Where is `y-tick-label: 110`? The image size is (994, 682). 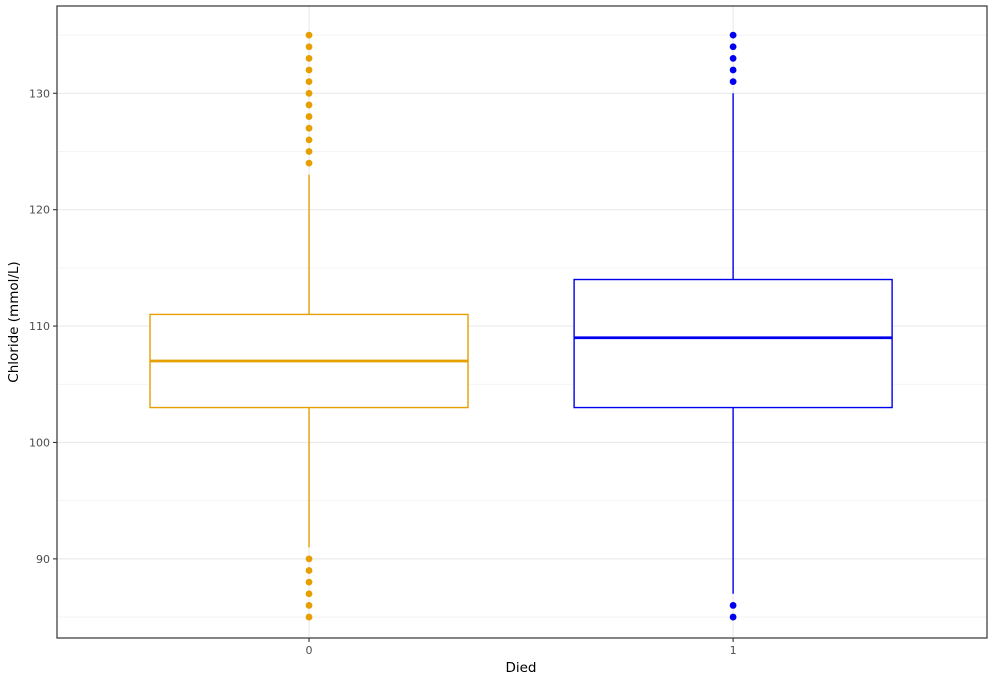
y-tick-label: 110 is located at coordinates (39, 326).